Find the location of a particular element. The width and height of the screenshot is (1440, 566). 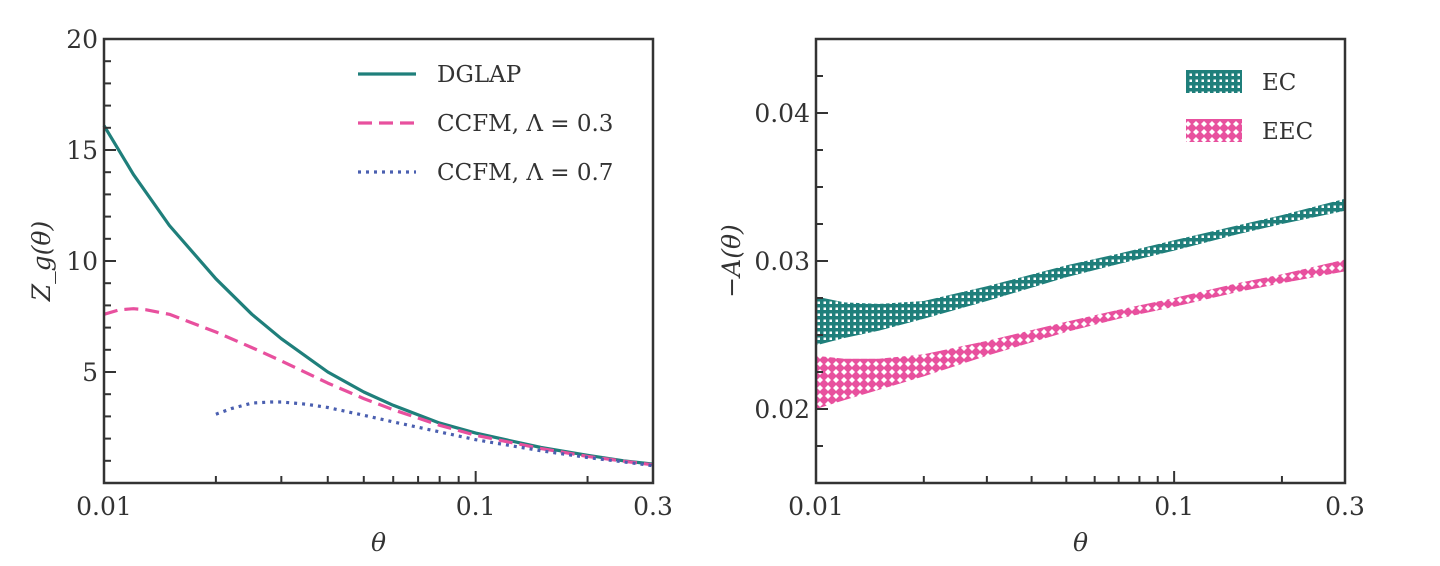

y-tick-label: 0.04 is located at coordinates (782, 113).